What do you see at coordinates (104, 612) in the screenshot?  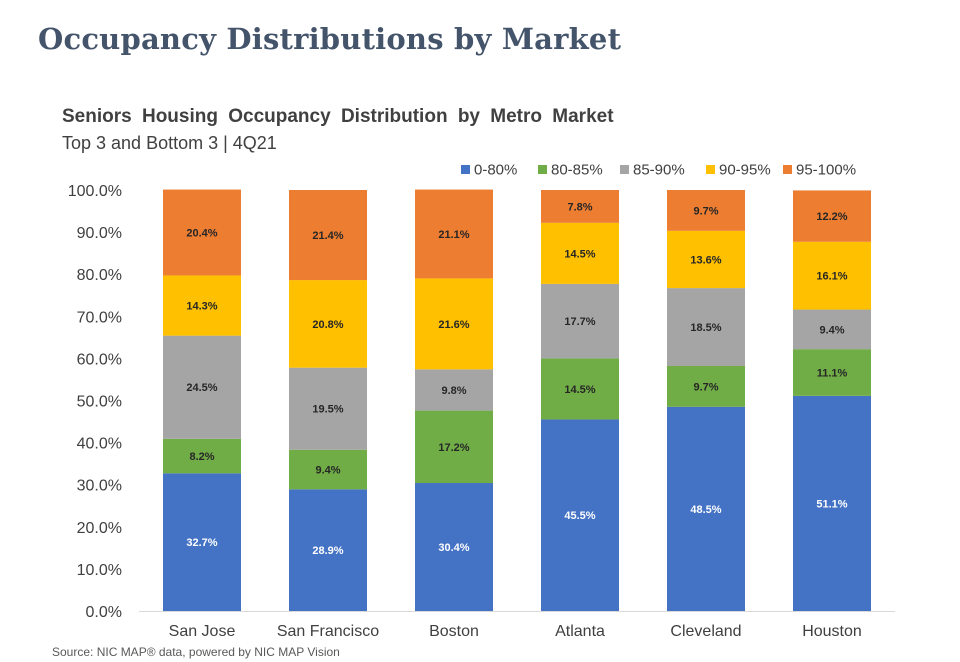 I see `y-tick-label: 0.0%` at bounding box center [104, 612].